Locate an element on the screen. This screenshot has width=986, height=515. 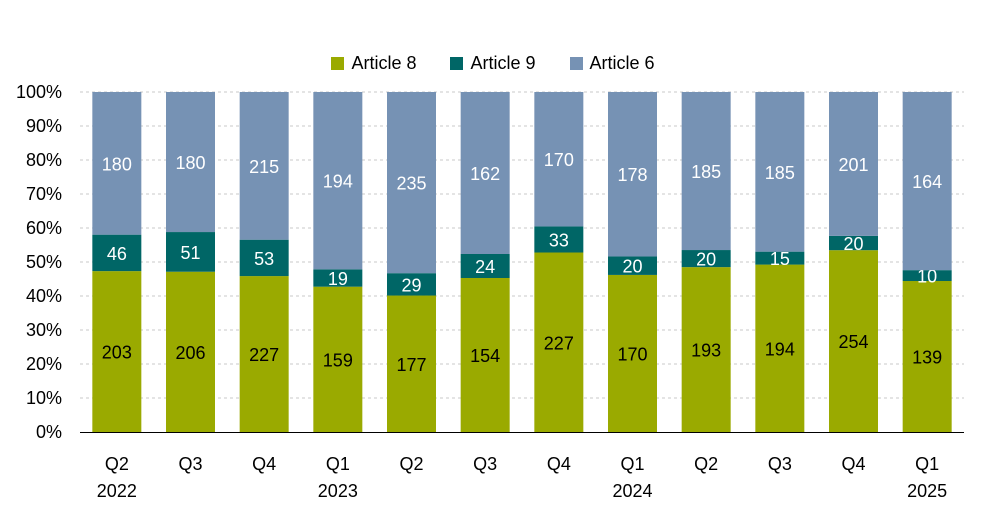
legend-item-article-6: Article 6 is located at coordinates (612, 63).